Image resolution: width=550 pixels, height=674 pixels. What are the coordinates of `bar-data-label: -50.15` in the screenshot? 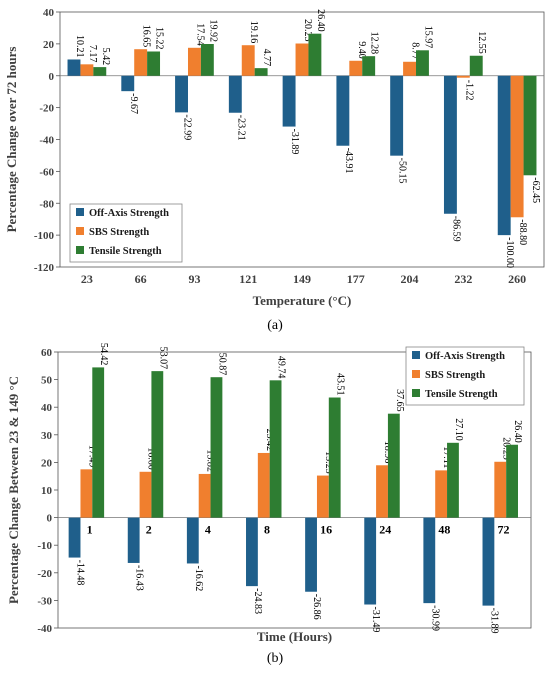 It's located at (402, 171).